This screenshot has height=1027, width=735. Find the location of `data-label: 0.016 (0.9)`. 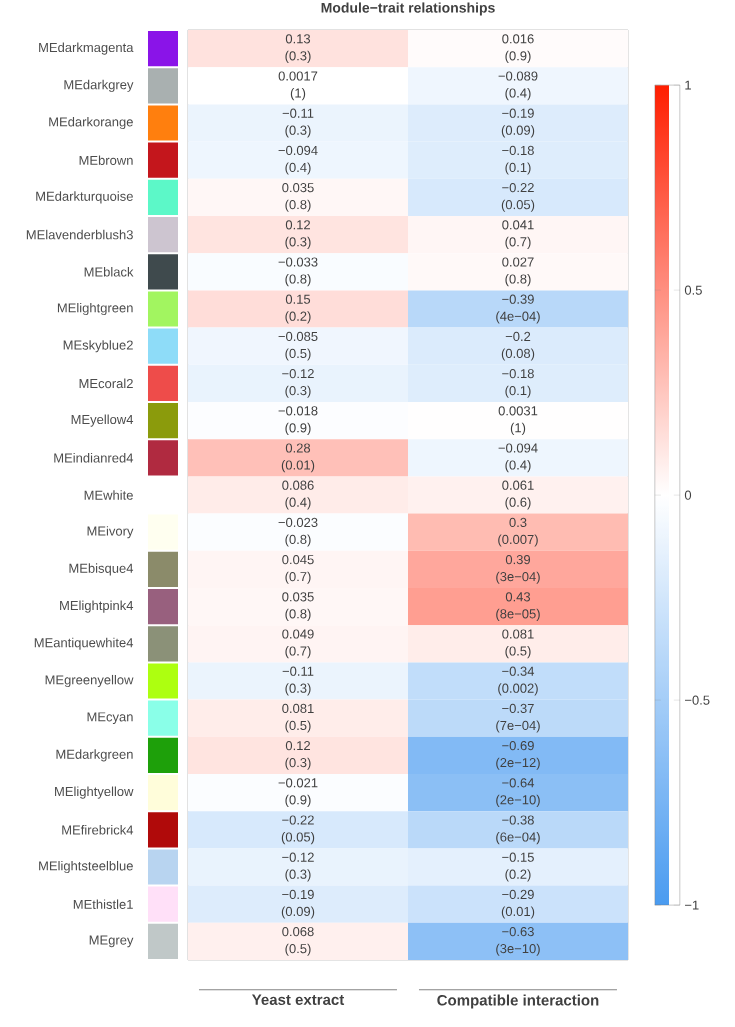

data-label: 0.016 (0.9) is located at coordinates (518, 48).